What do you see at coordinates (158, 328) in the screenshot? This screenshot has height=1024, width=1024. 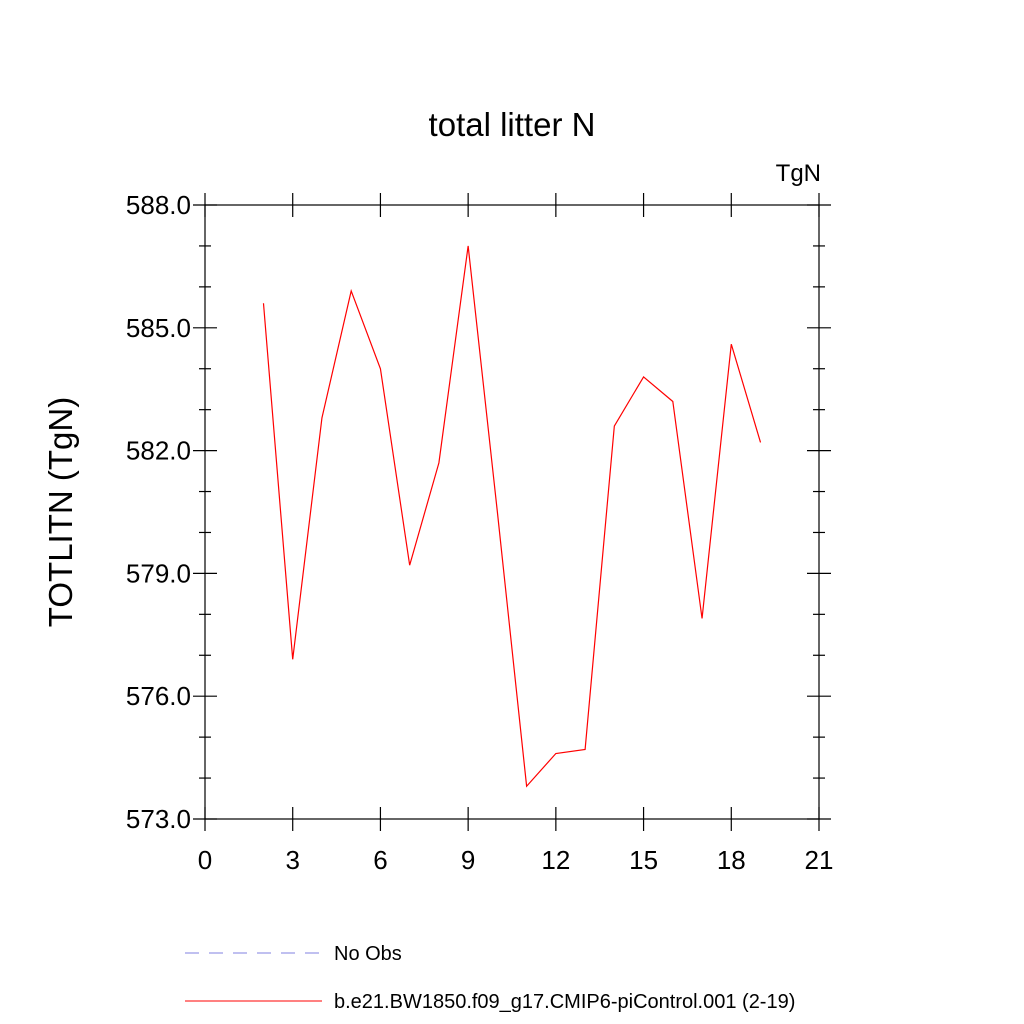 I see `y-tick-label: 585.0` at bounding box center [158, 328].